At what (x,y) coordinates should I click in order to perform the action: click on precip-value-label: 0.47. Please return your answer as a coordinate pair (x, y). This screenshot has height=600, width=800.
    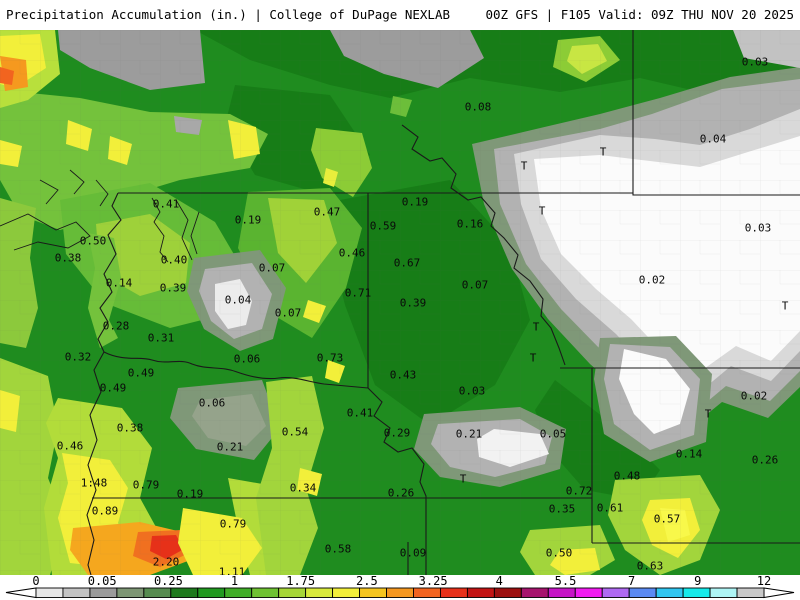
    Looking at the image, I should click on (327, 212).